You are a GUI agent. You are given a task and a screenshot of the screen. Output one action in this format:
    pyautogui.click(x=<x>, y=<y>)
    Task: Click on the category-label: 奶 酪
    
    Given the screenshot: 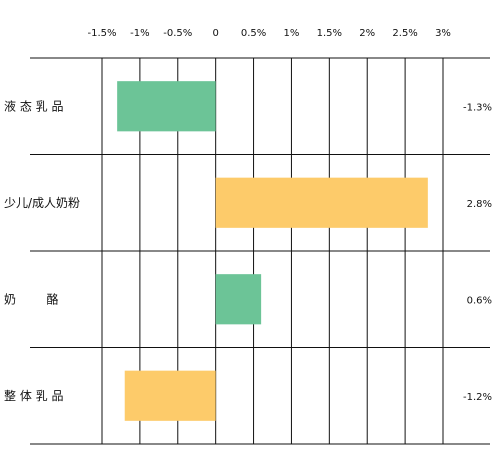 What is the action you would take?
    pyautogui.click(x=31, y=298)
    